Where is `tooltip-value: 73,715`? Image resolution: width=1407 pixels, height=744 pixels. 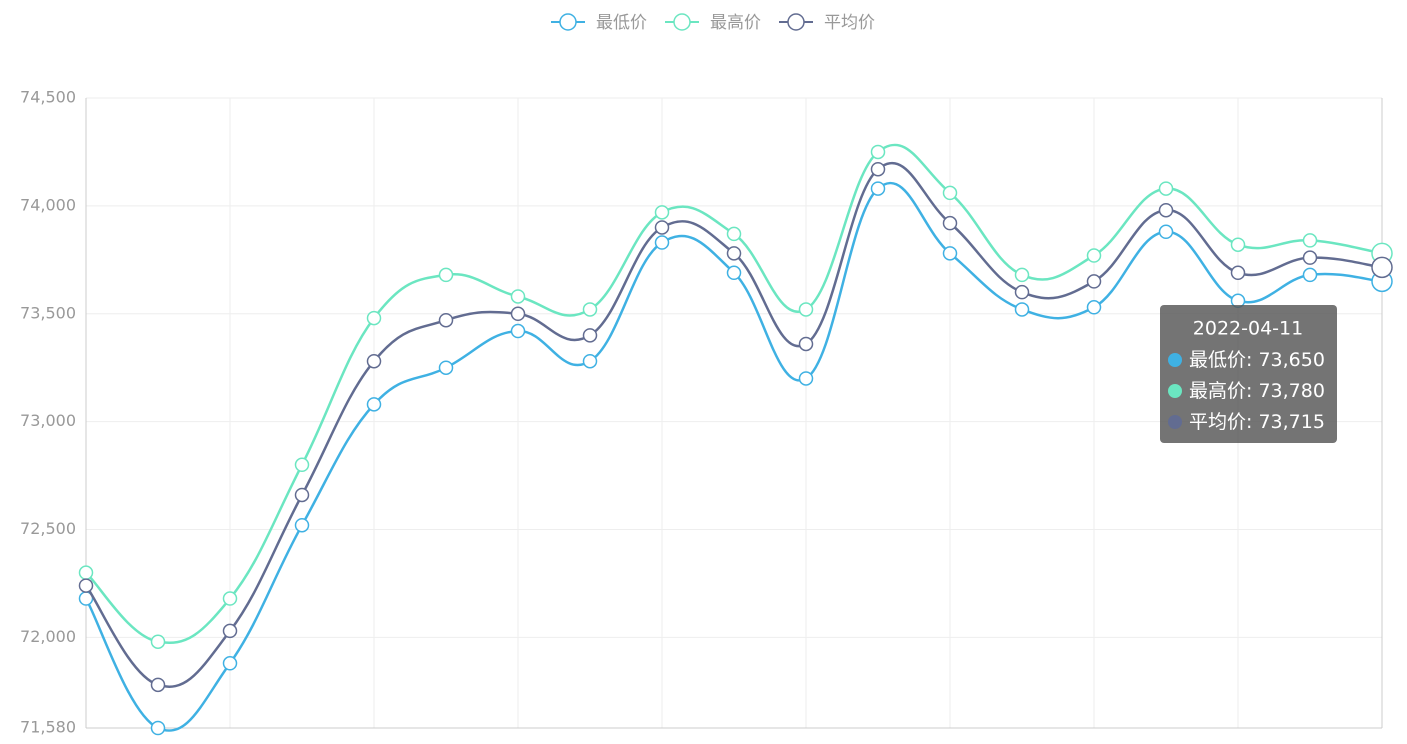 tooltip-value: 73,715 is located at coordinates (1291, 422).